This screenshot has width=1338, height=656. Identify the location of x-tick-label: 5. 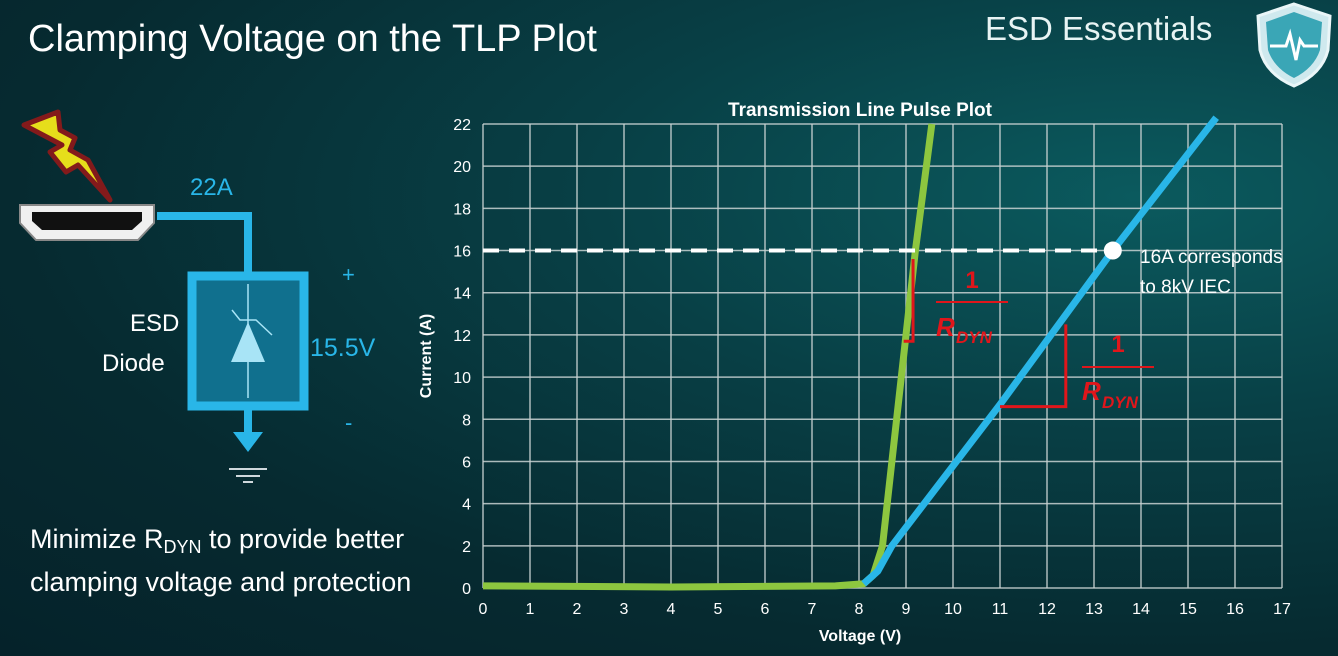
(718, 609).